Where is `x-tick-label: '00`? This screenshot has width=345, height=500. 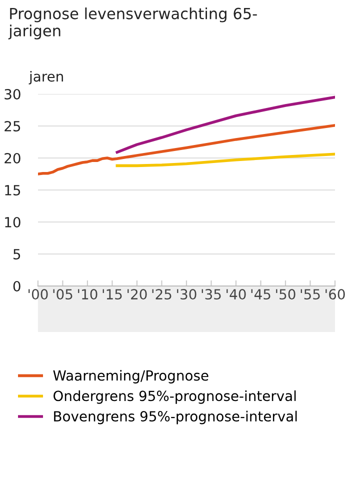
x-tick-label: '00 is located at coordinates (38, 294).